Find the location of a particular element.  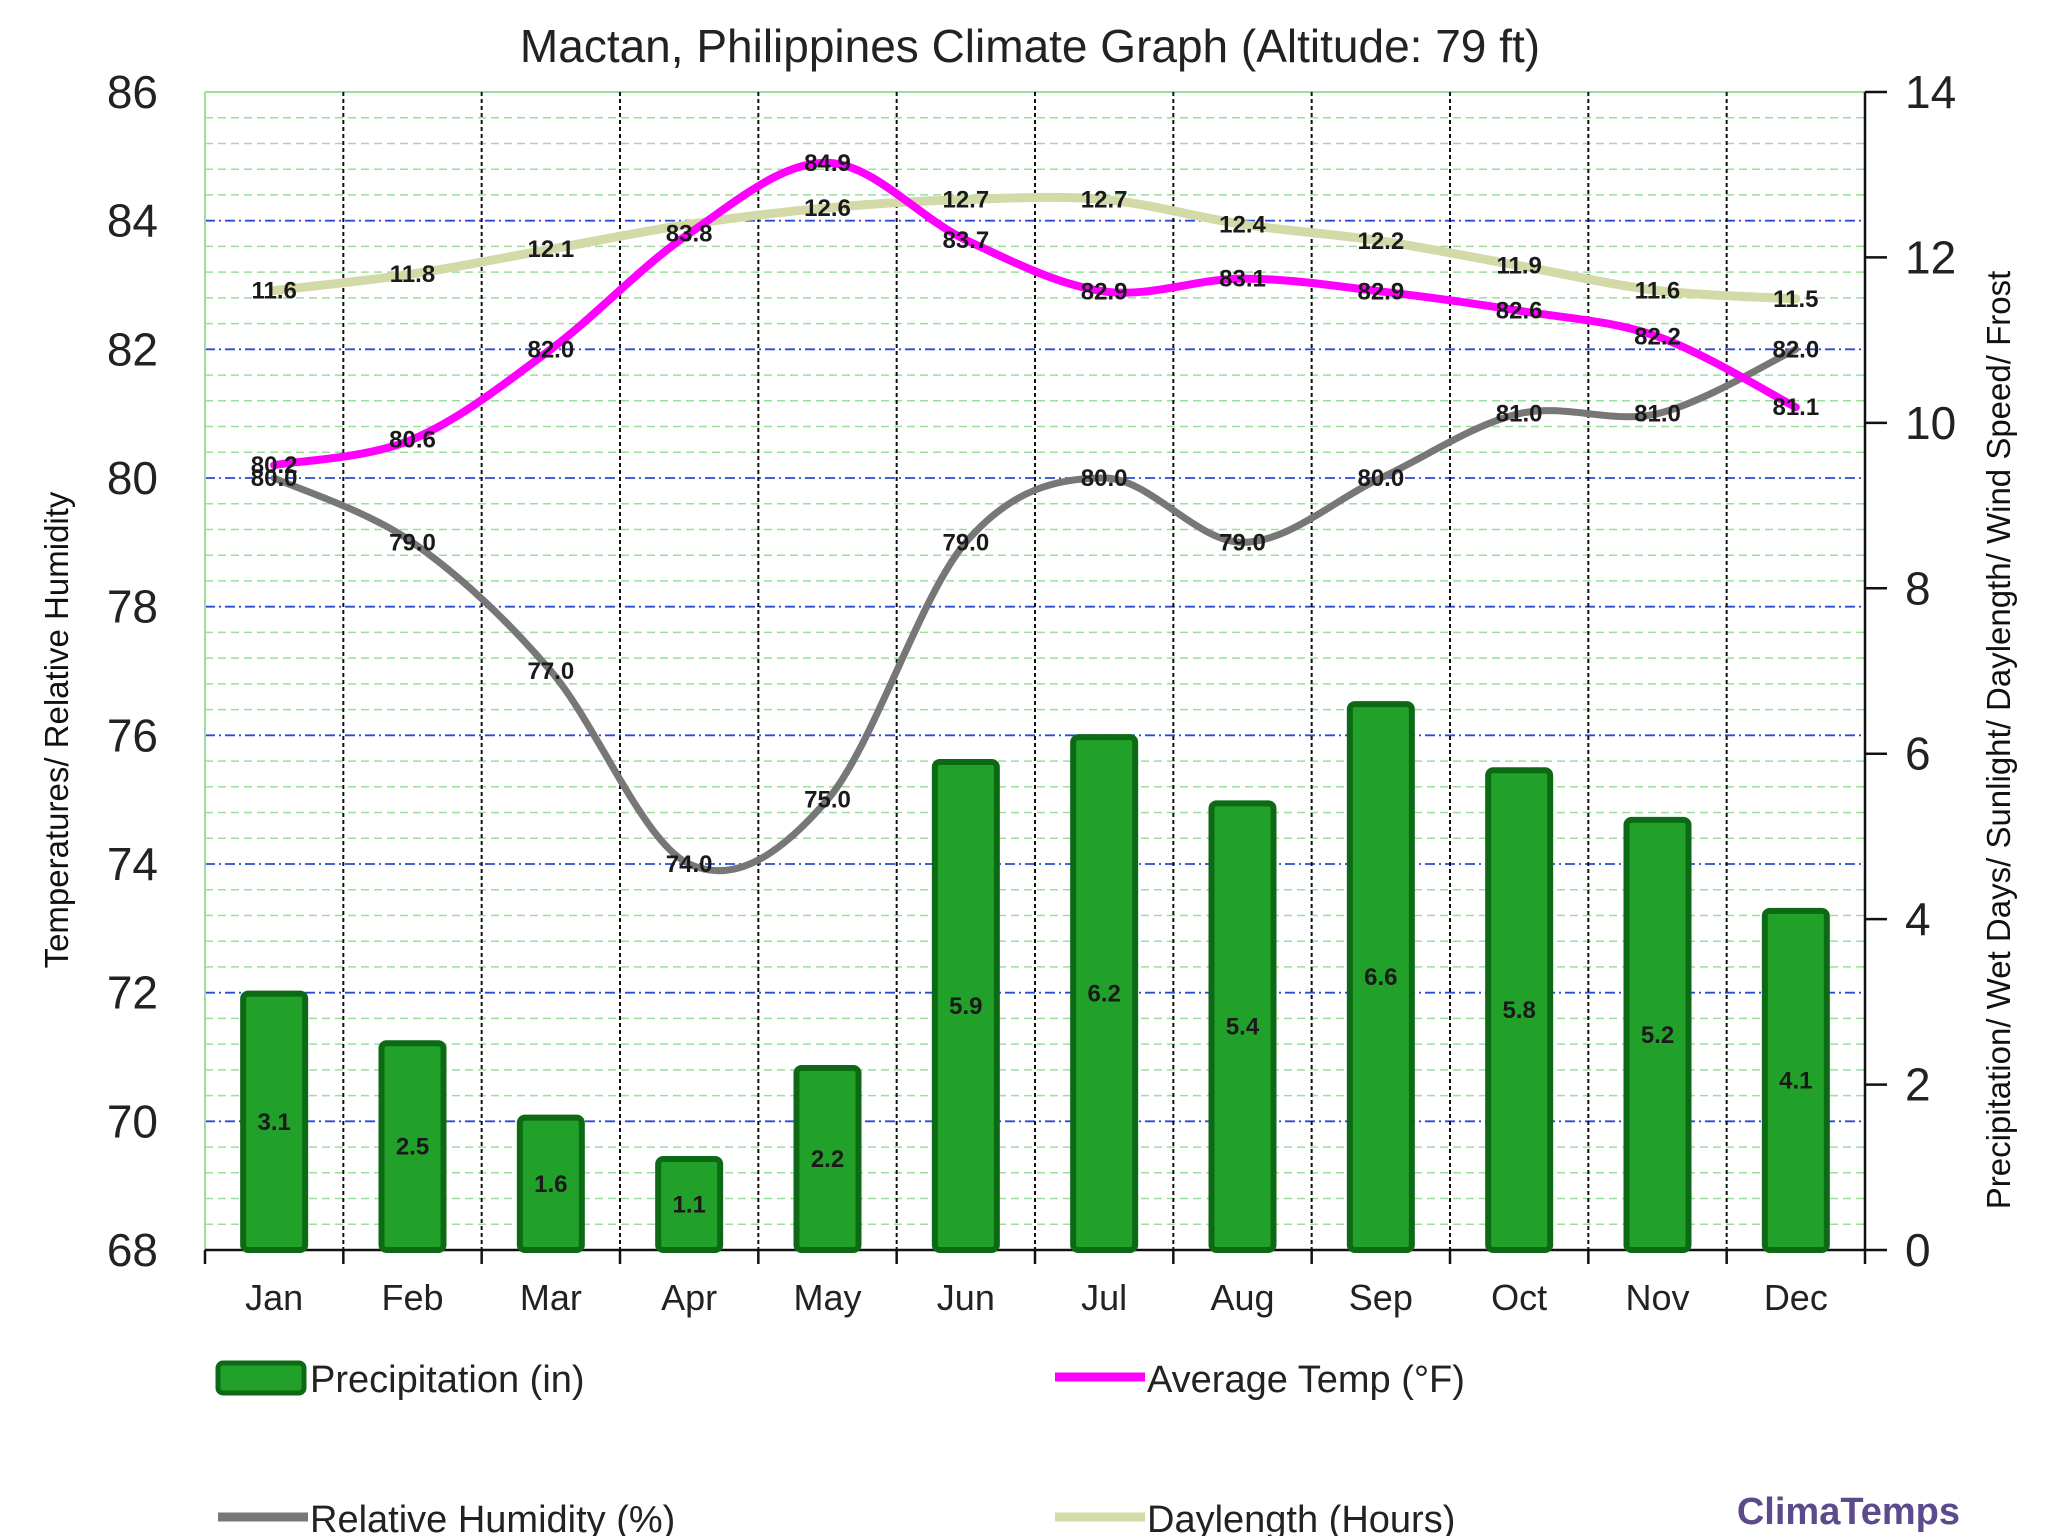

daylength-value-label: 12.1 is located at coordinates (550, 249).